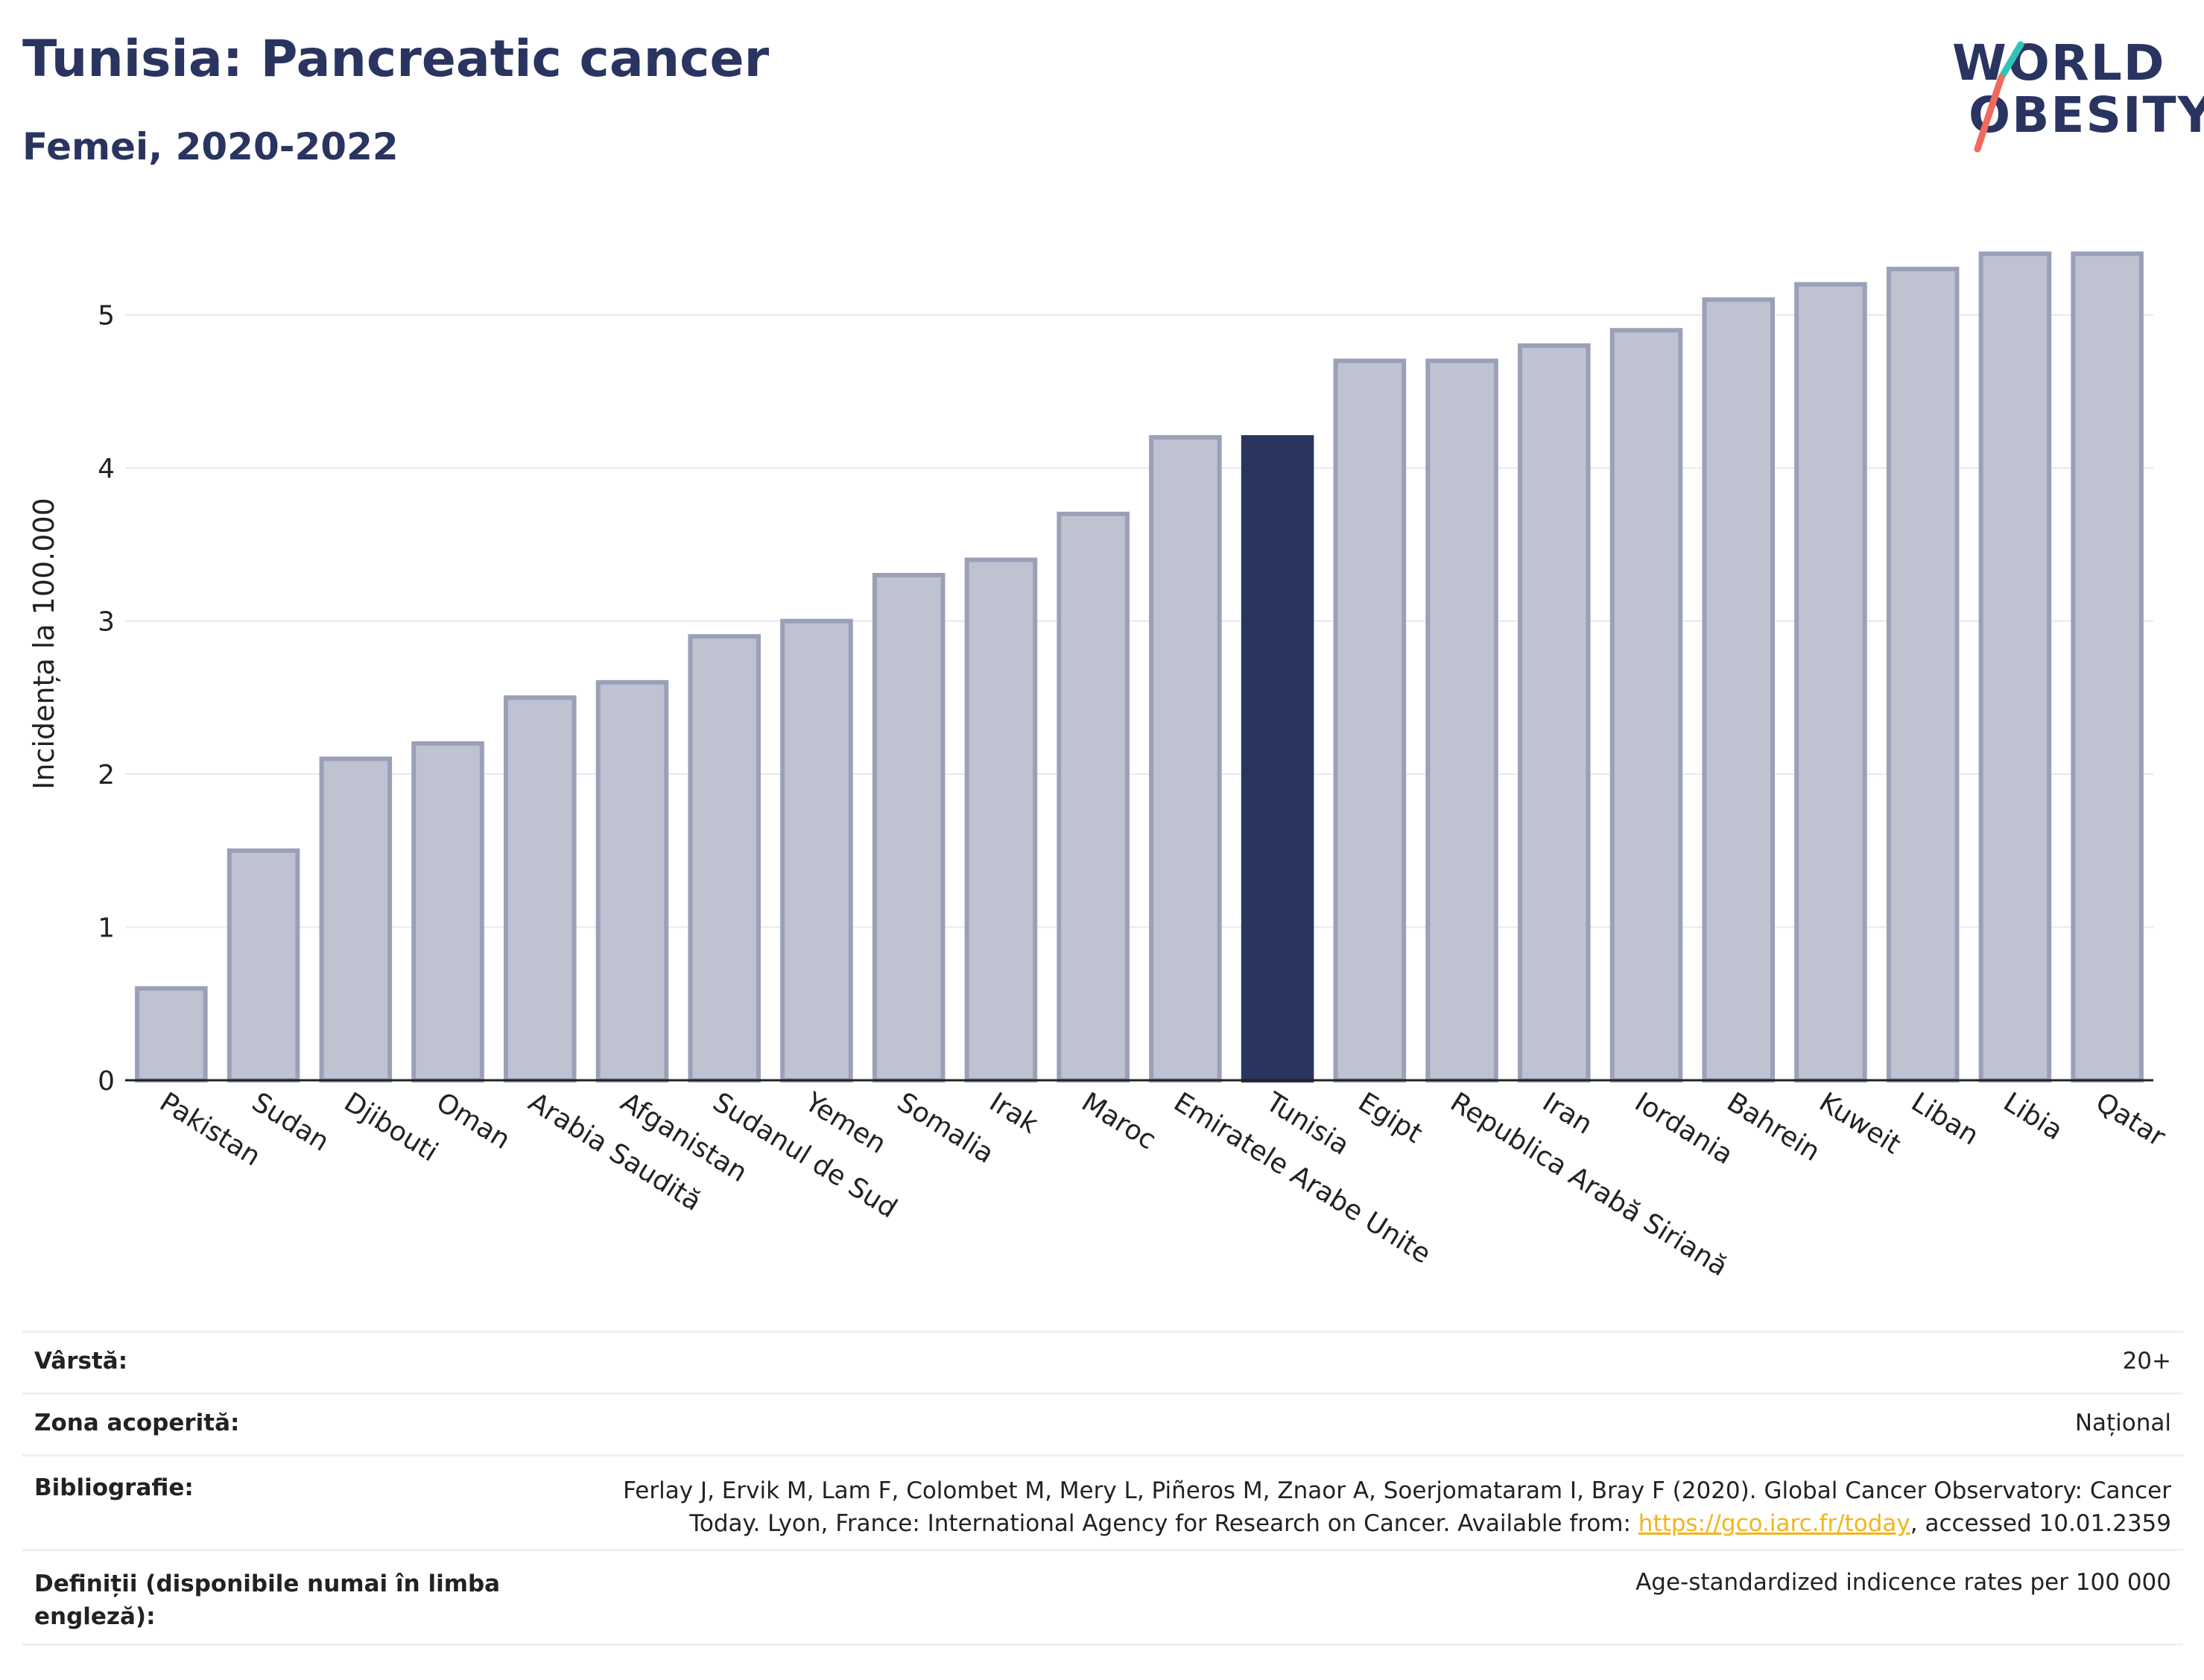 The image size is (2204, 1680). Describe the element at coordinates (632, 881) in the screenshot. I see `bar-afganistan` at that location.